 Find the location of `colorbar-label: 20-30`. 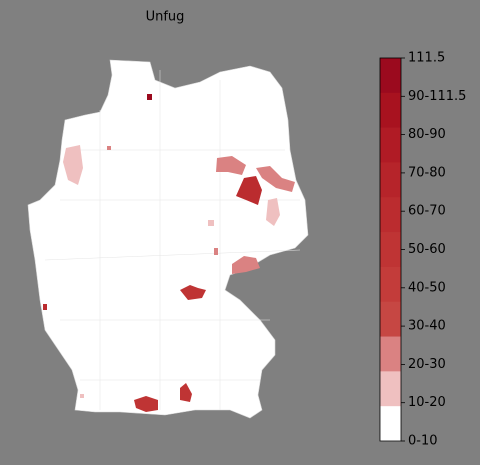

colorbar-label: 20-30 is located at coordinates (427, 364).